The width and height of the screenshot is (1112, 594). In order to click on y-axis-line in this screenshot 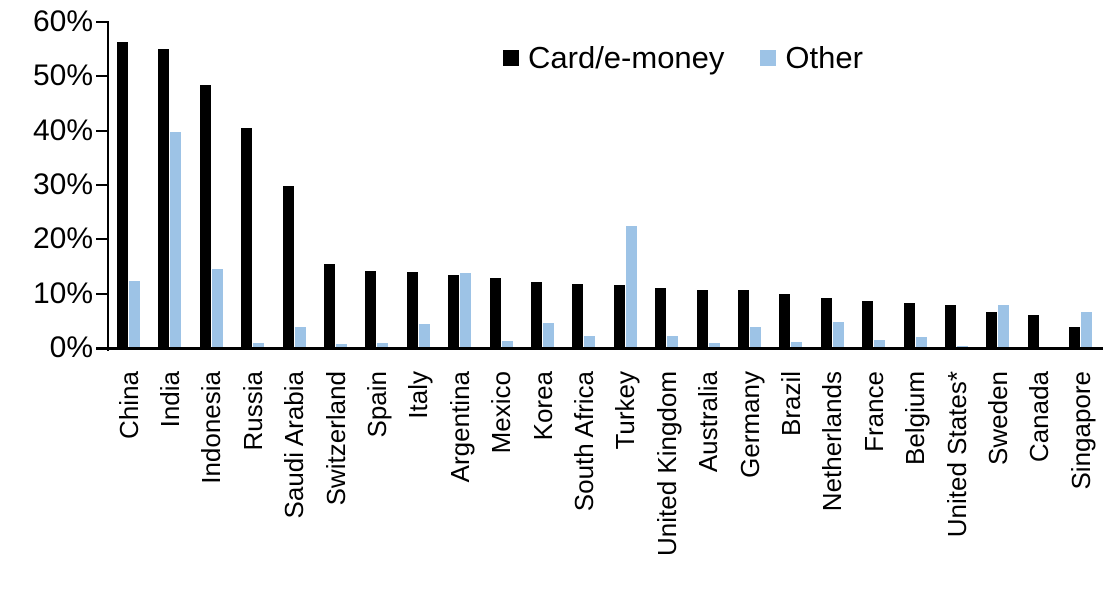, I will do `click(108, 186)`.